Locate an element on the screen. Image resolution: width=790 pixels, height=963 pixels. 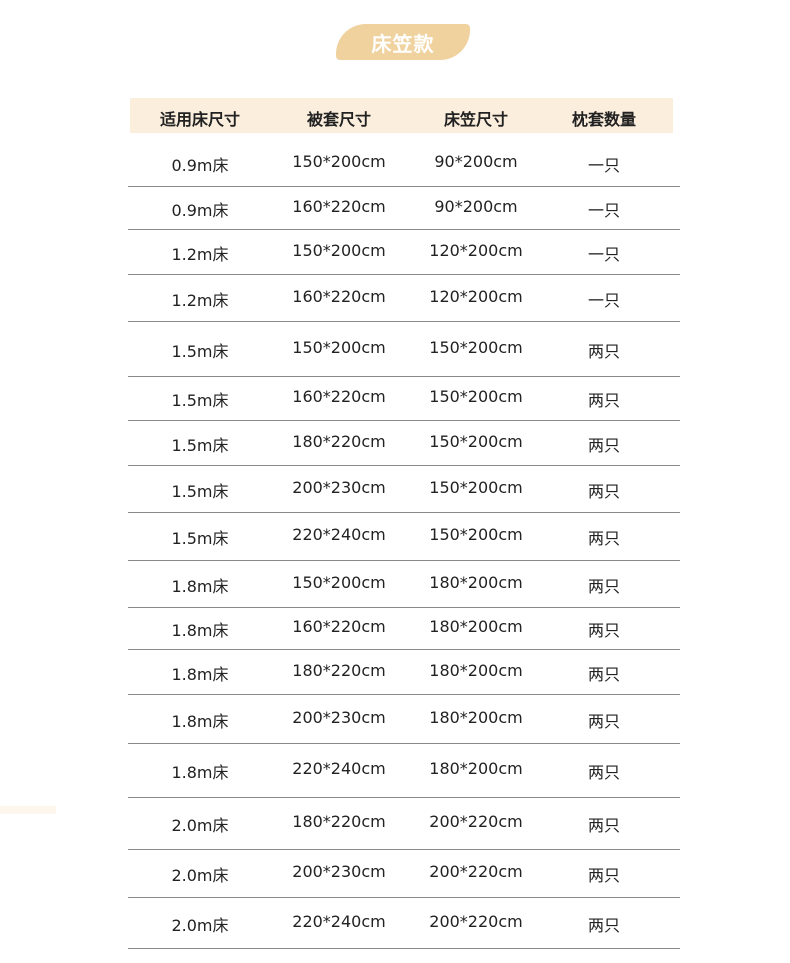
table-row: 1.8m床 180*220cm 180*200cm 两只 is located at coordinates (404, 672).